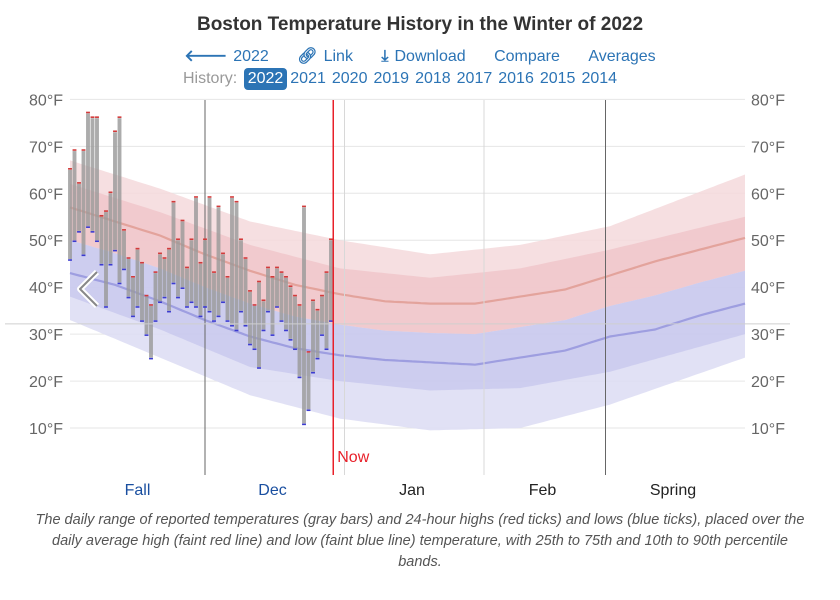  I want to click on history-year-2014: 2014, so click(599, 78).